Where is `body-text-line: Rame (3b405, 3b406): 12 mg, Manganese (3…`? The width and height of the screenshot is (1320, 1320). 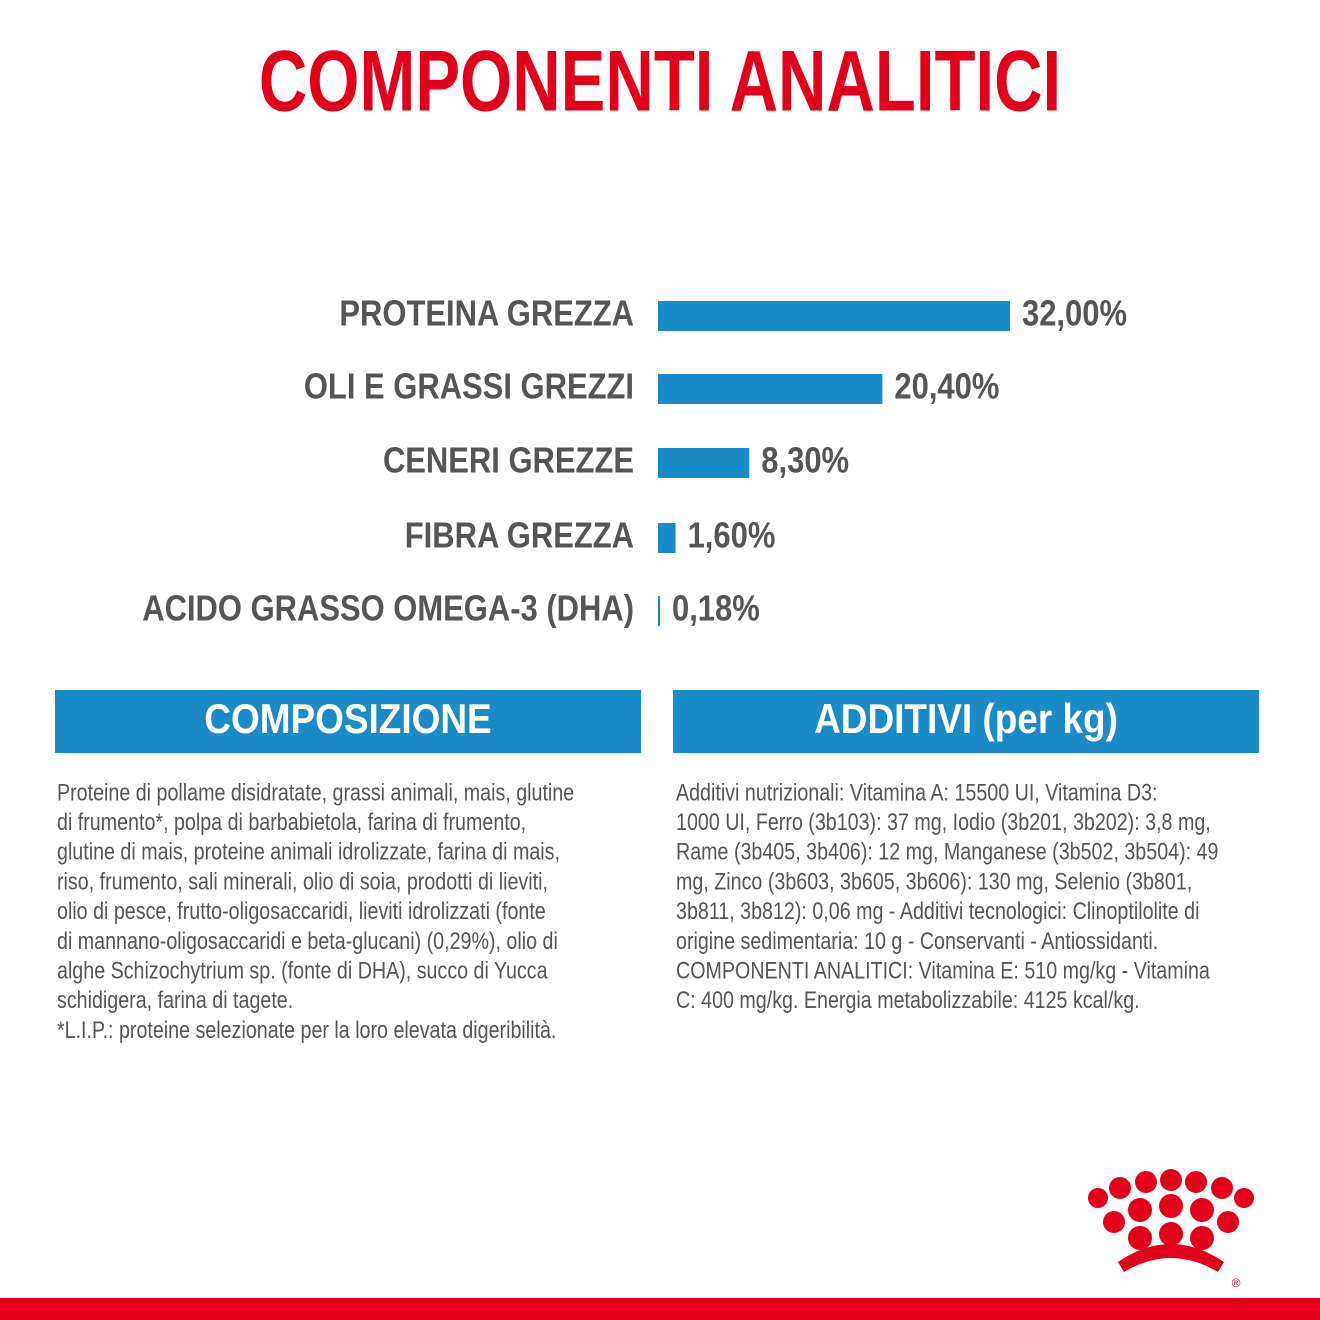
body-text-line: Rame (3b405, 3b406): 12 mg, Manganese (3… is located at coordinates (947, 851).